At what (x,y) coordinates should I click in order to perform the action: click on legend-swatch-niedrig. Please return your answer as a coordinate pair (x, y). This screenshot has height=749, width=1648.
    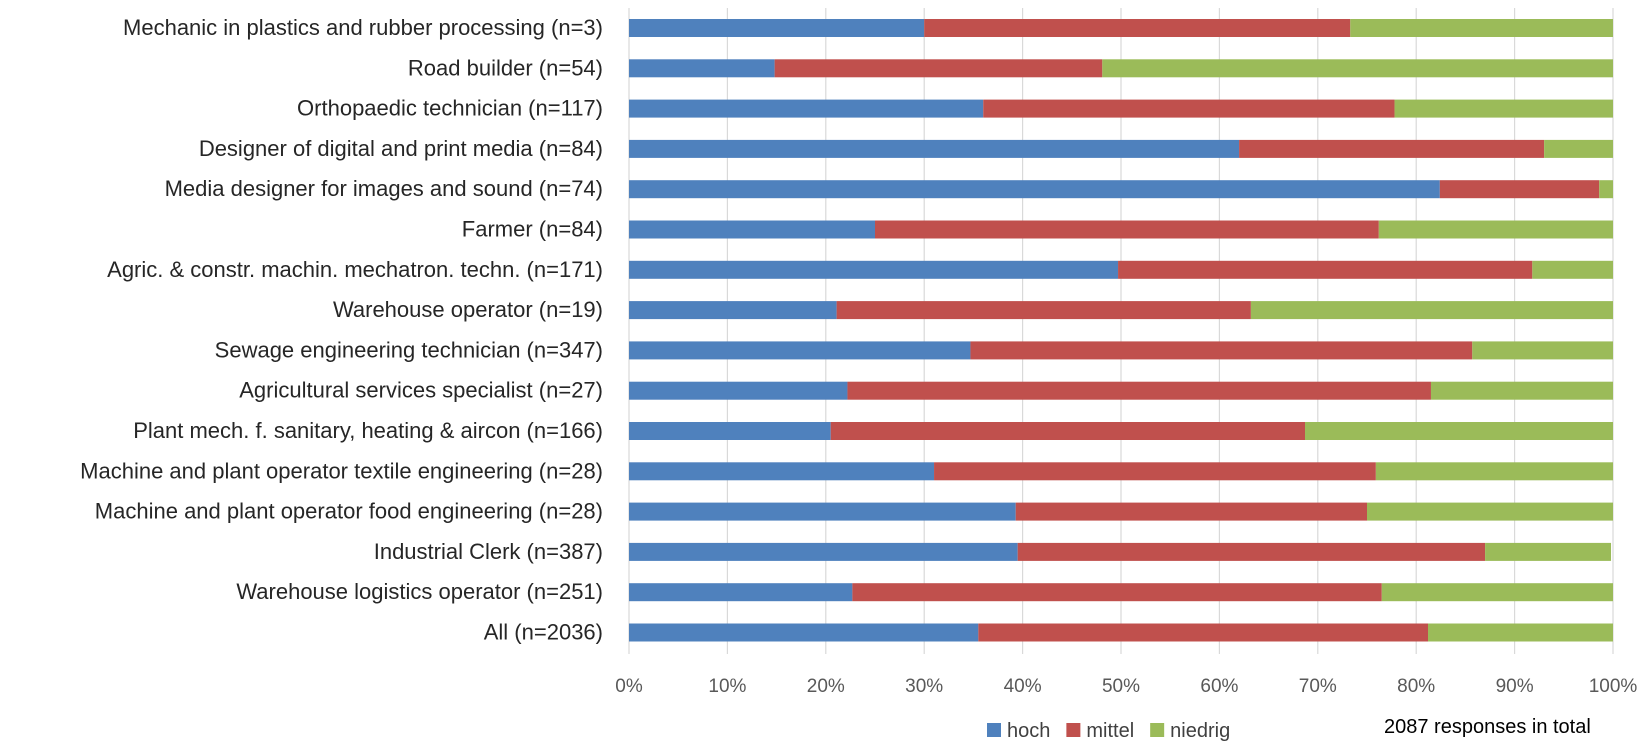
    Looking at the image, I should click on (1157, 730).